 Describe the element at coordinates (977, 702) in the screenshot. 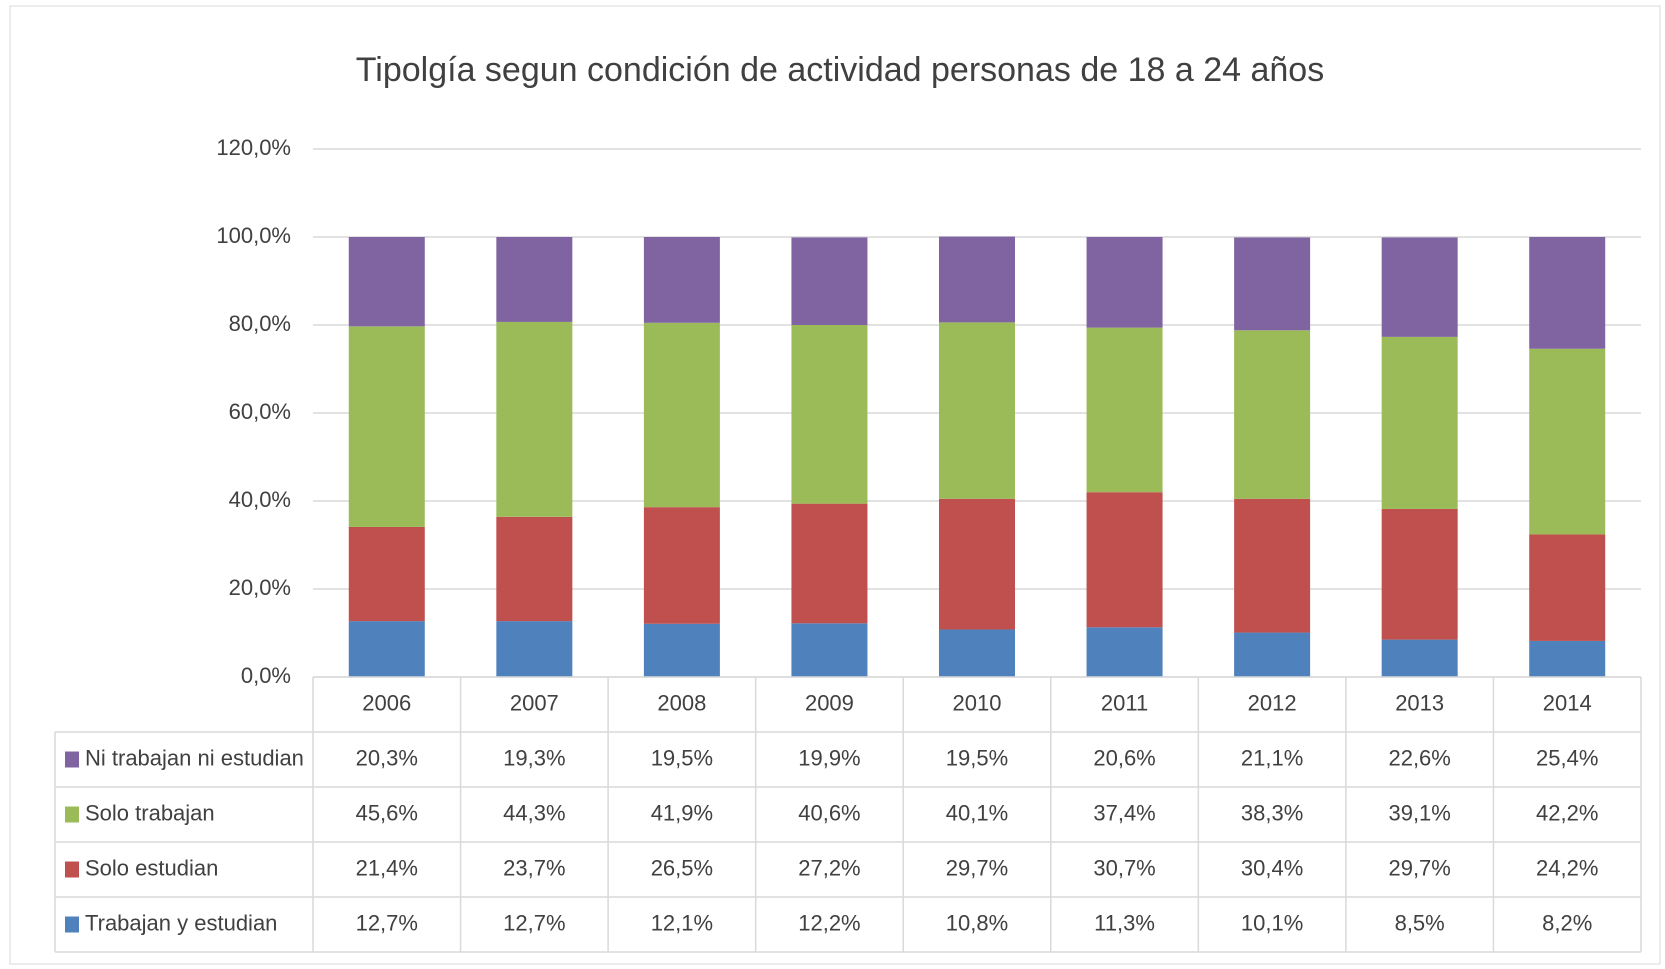

I see `x-tick-label: 2010` at that location.